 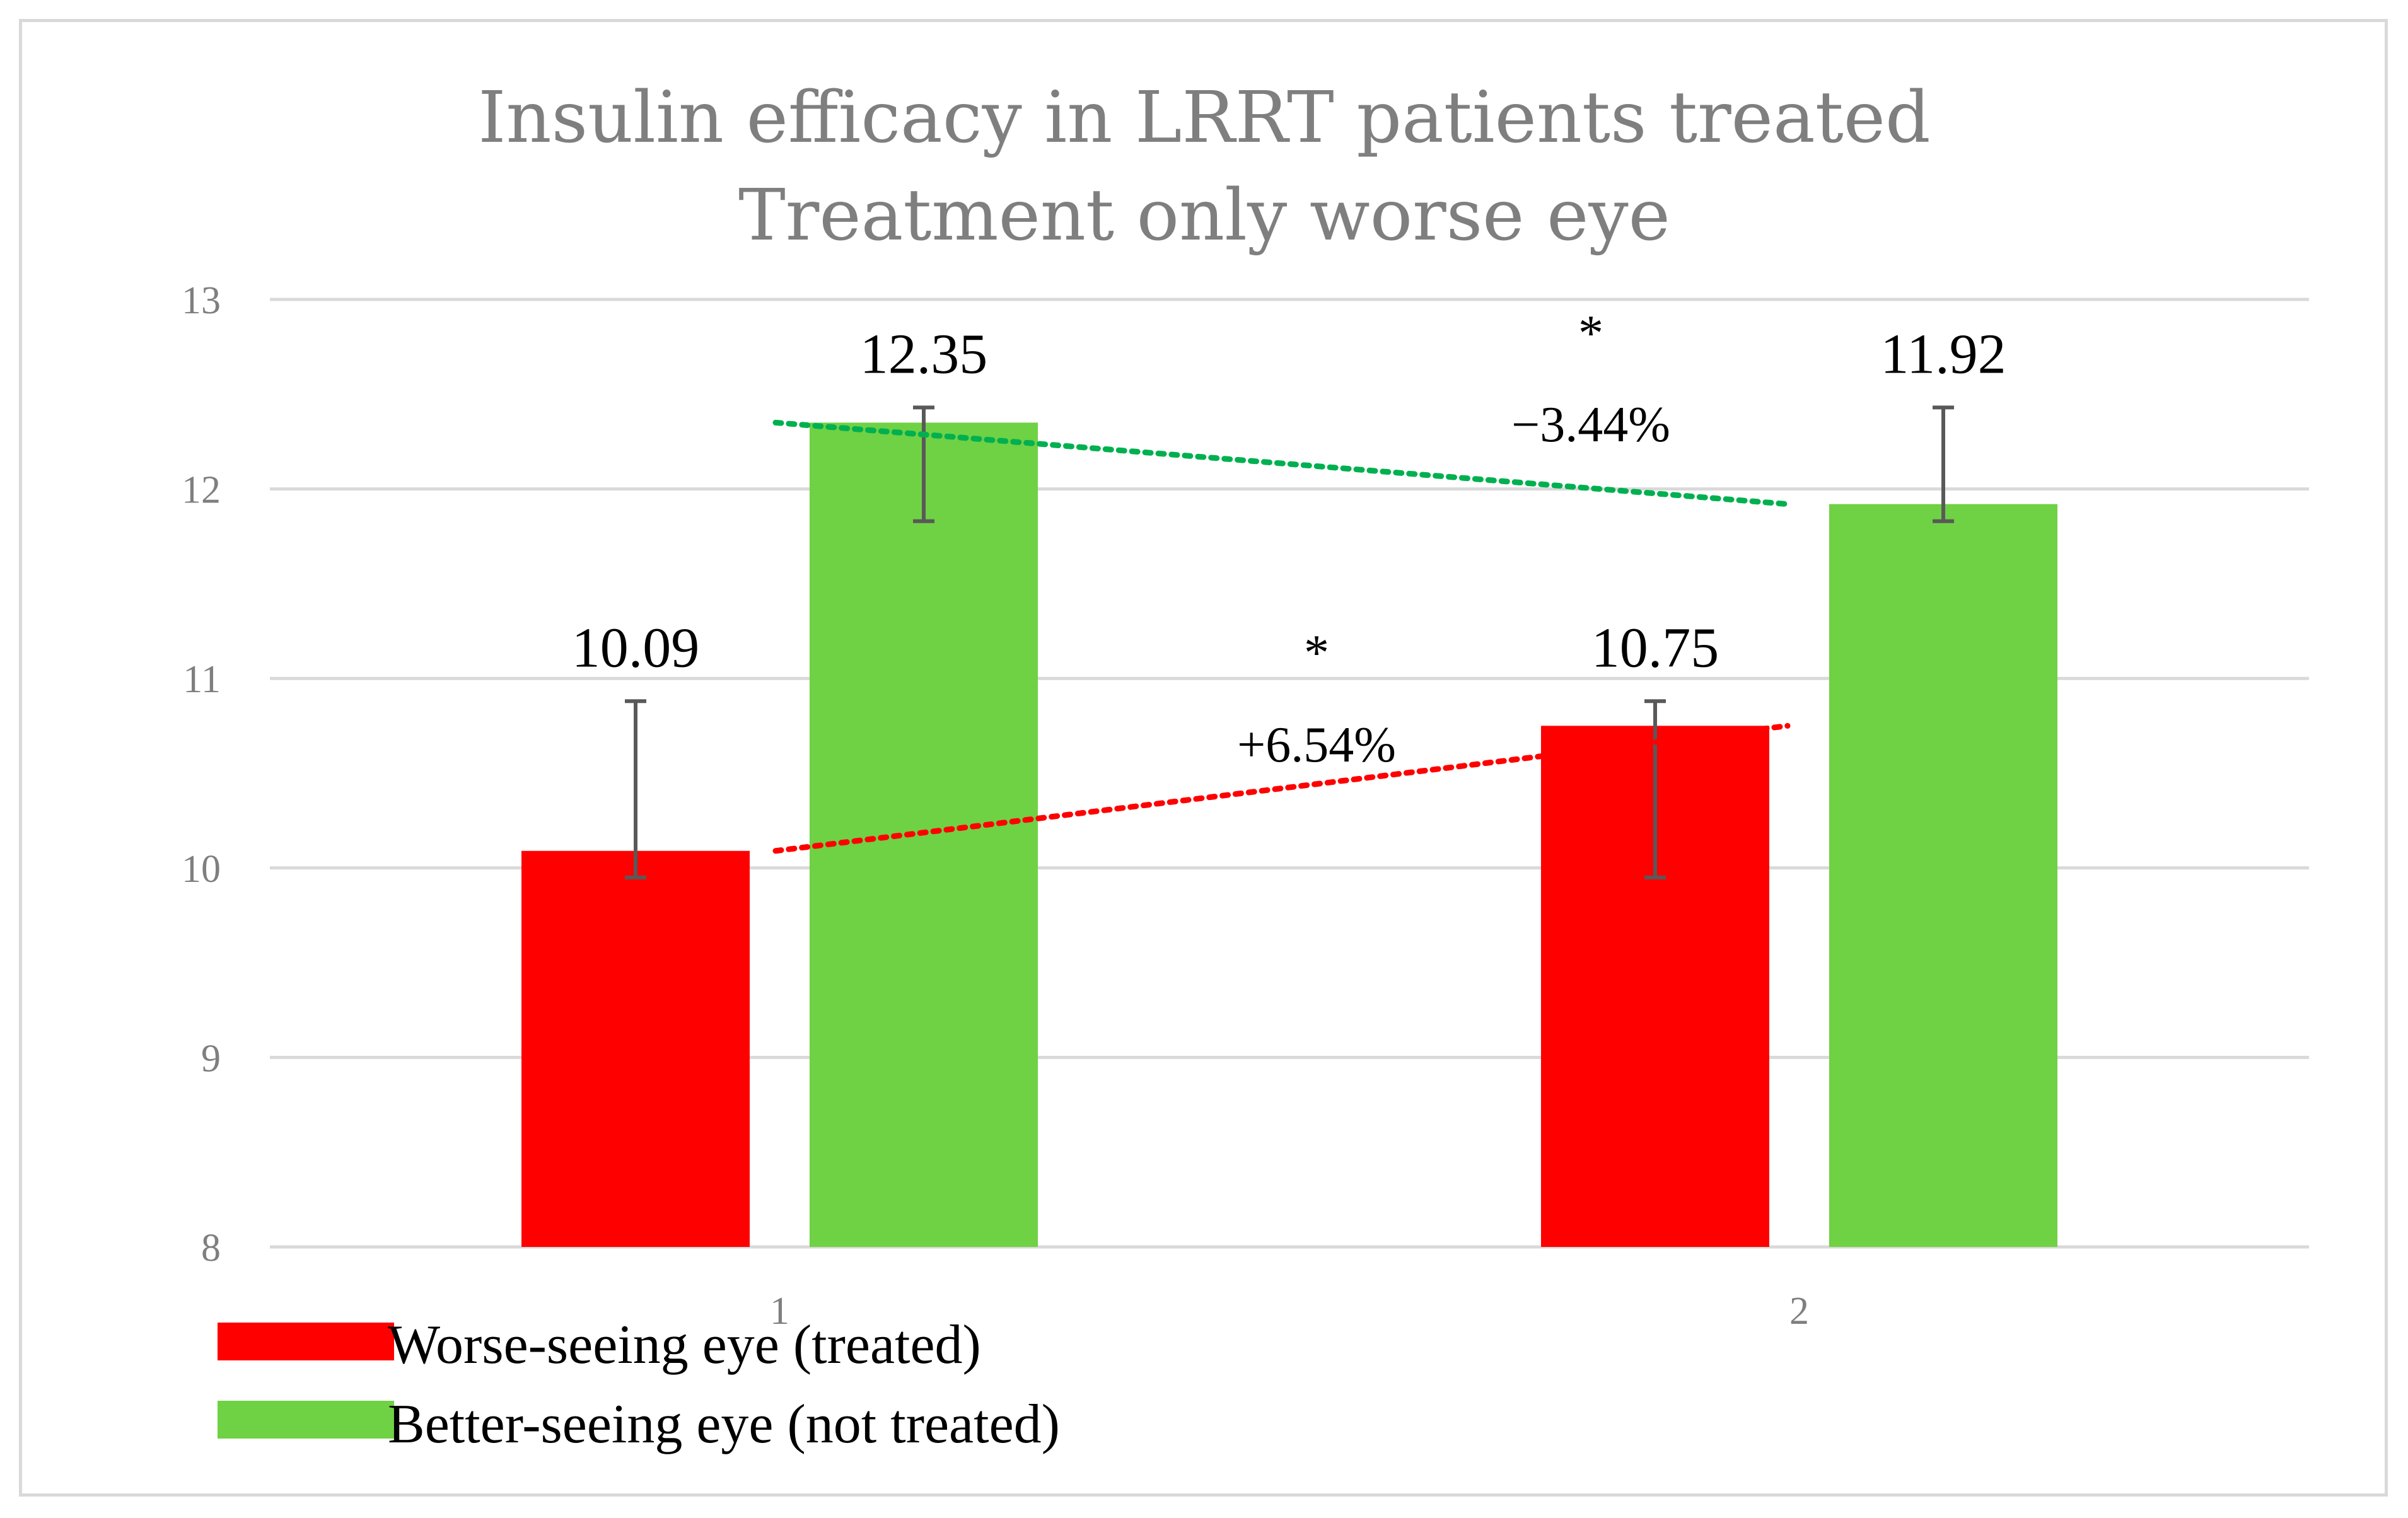 What do you see at coordinates (1281, 463) in the screenshot?
I see `trendline-better` at bounding box center [1281, 463].